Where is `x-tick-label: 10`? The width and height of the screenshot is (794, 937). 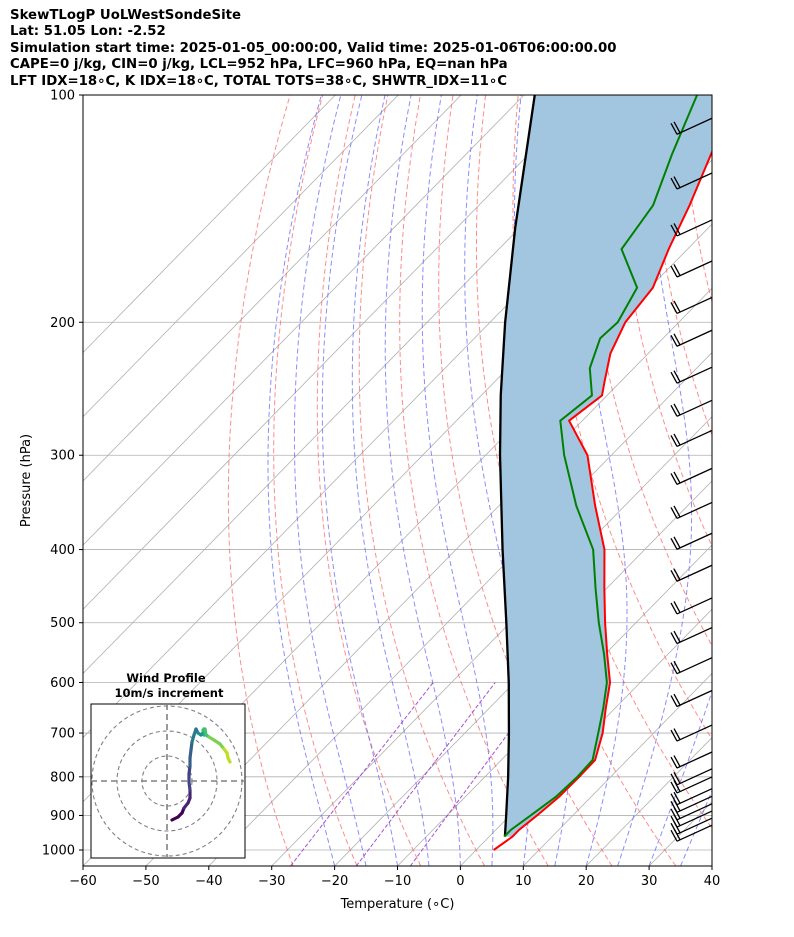
x-tick-label: 10 is located at coordinates (523, 881).